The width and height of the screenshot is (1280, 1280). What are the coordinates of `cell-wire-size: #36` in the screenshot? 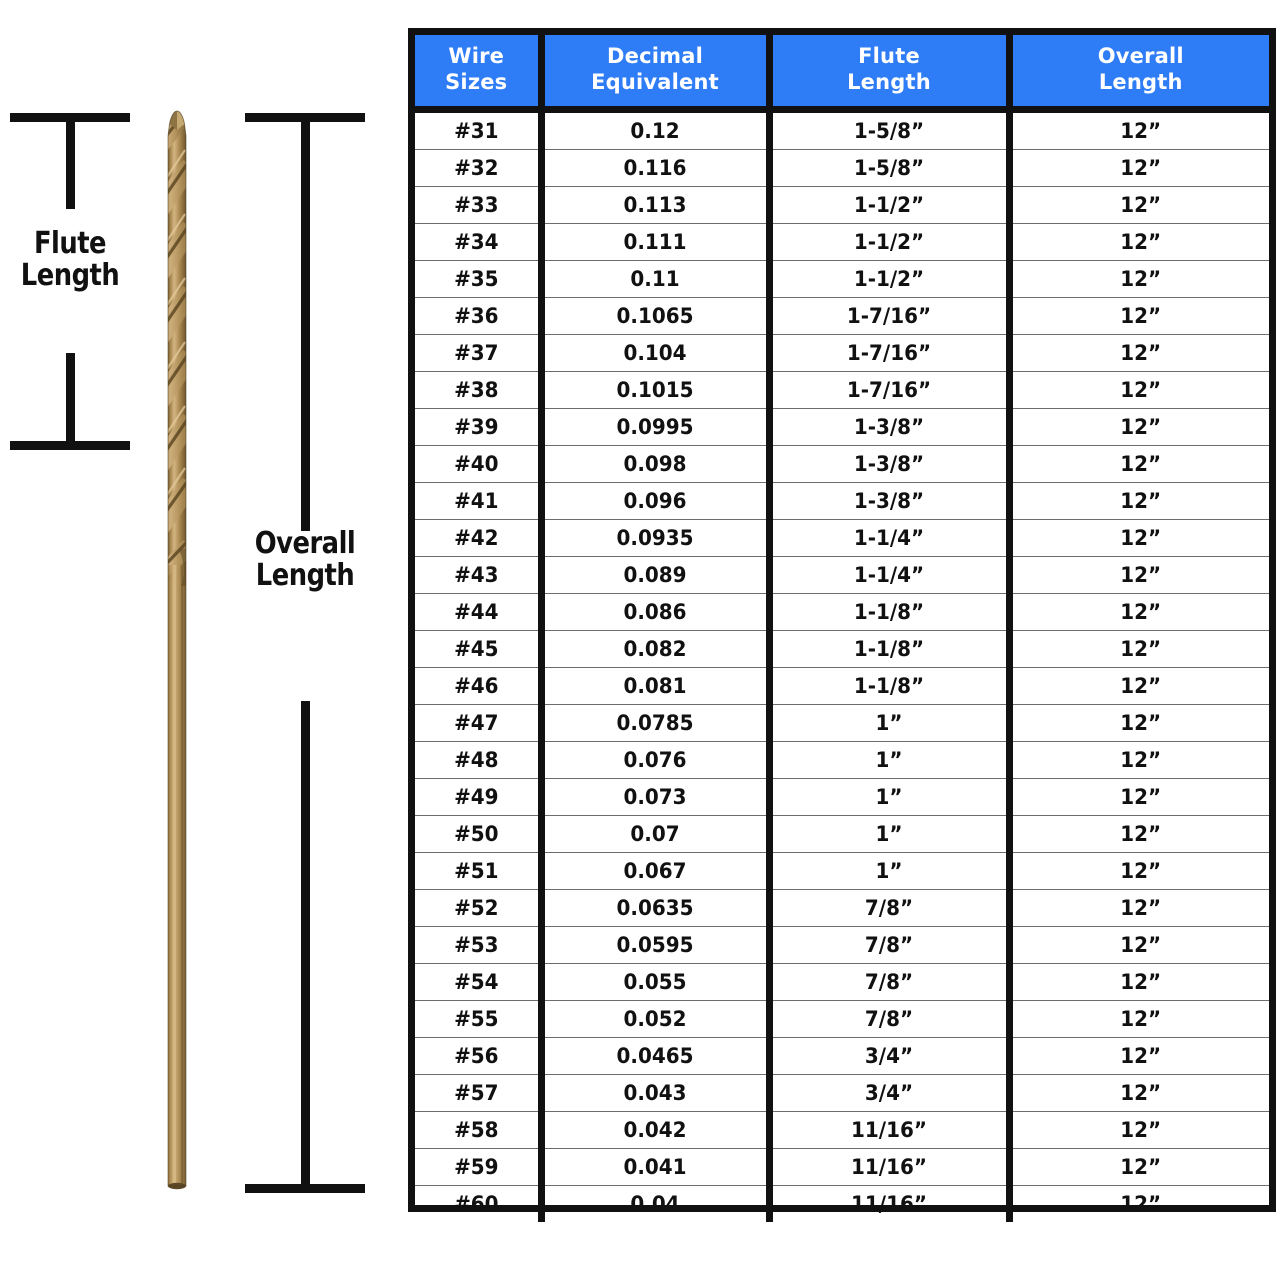 It's located at (480, 316).